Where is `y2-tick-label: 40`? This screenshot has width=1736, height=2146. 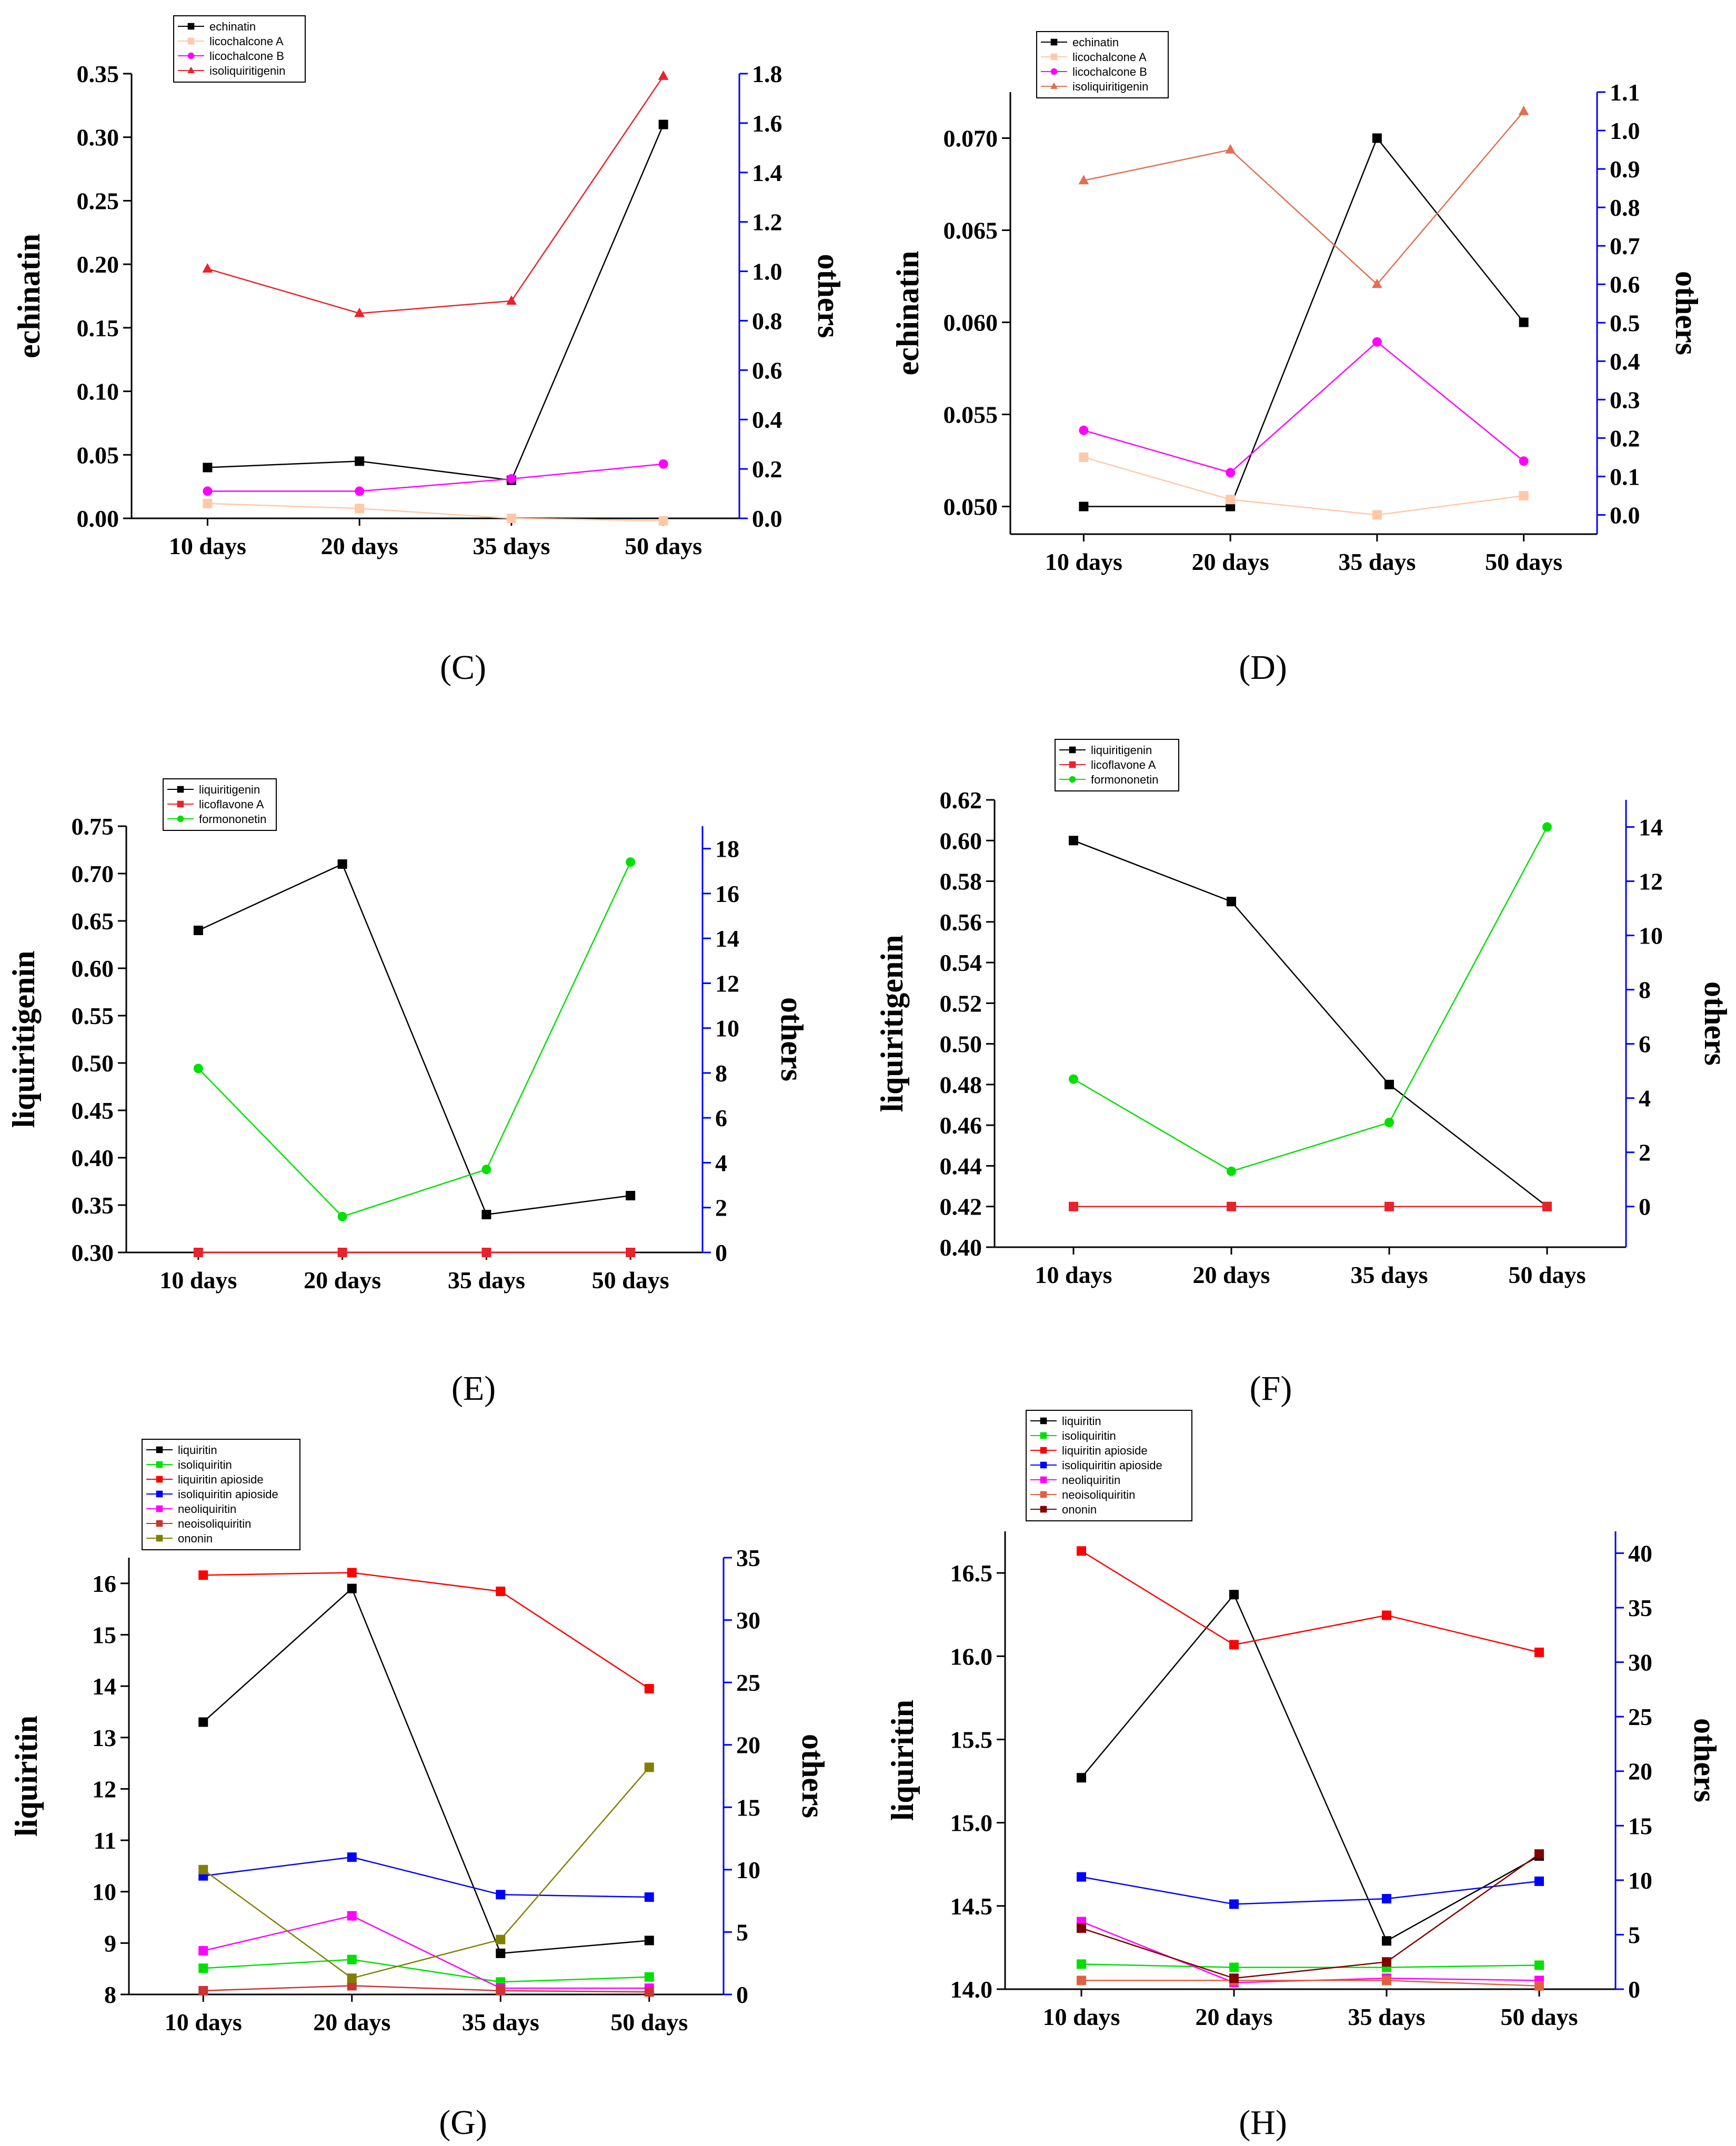 y2-tick-label: 40 is located at coordinates (1640, 1554).